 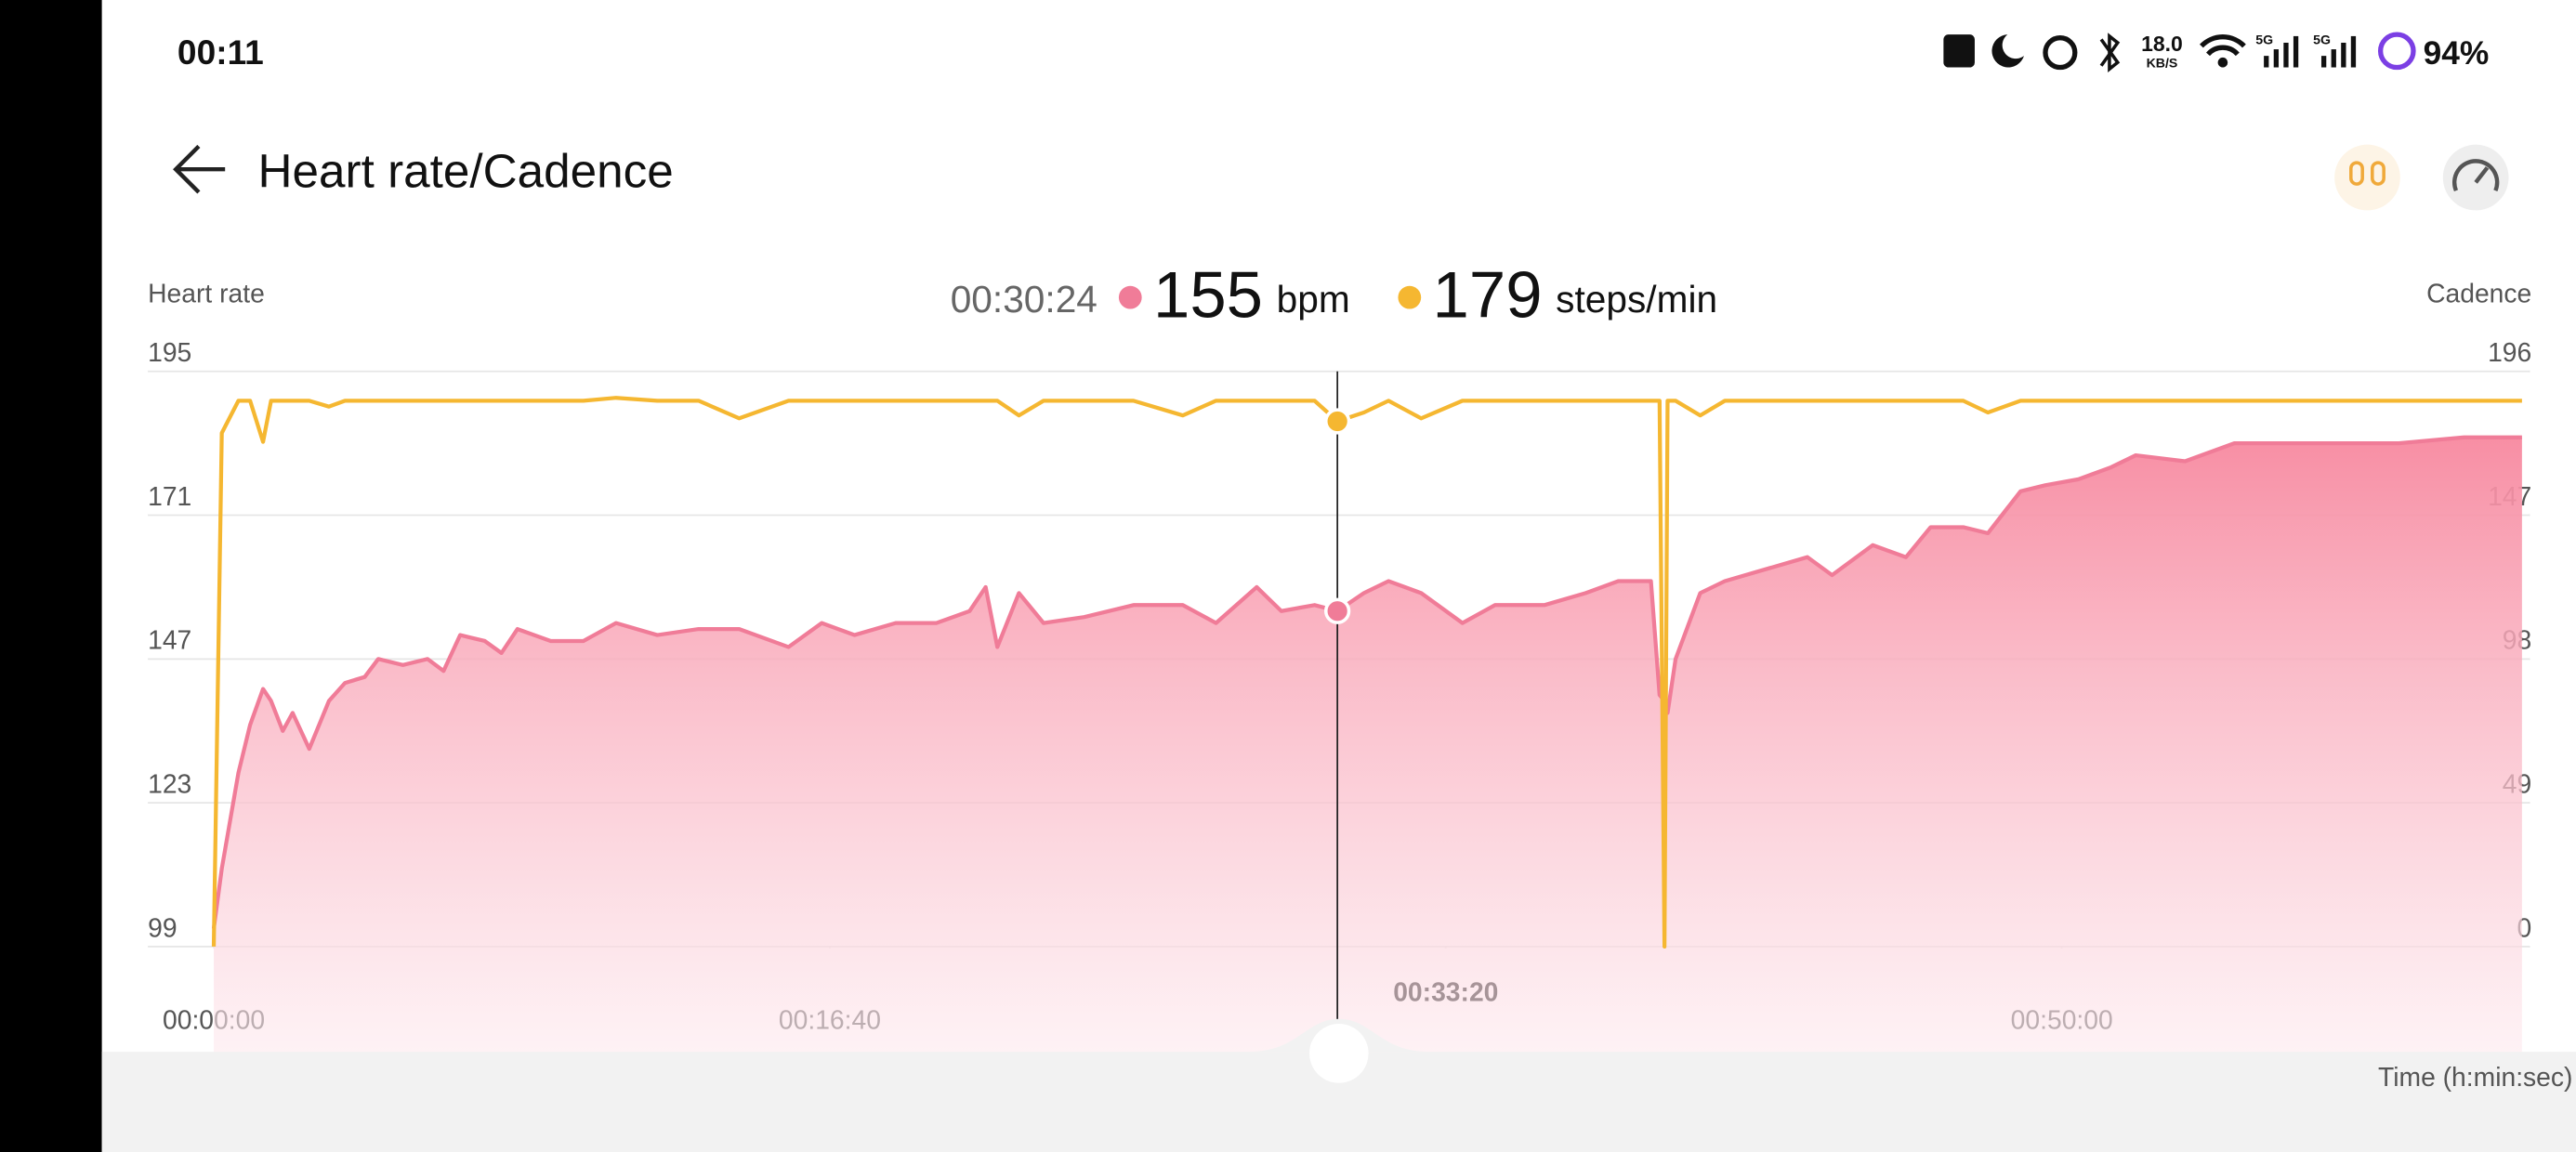 What do you see at coordinates (1313, 299) in the screenshot?
I see `readout-hr-unit: bpm` at bounding box center [1313, 299].